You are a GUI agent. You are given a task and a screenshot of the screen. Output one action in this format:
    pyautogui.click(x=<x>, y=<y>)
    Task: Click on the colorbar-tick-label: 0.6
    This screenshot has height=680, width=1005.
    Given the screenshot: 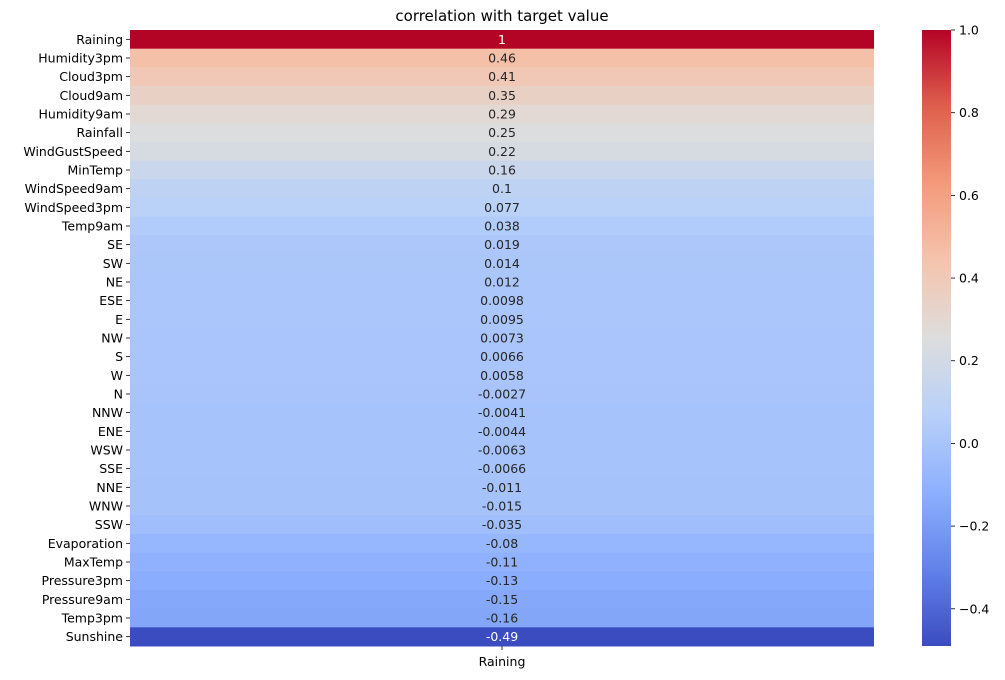 What is the action you would take?
    pyautogui.click(x=969, y=195)
    